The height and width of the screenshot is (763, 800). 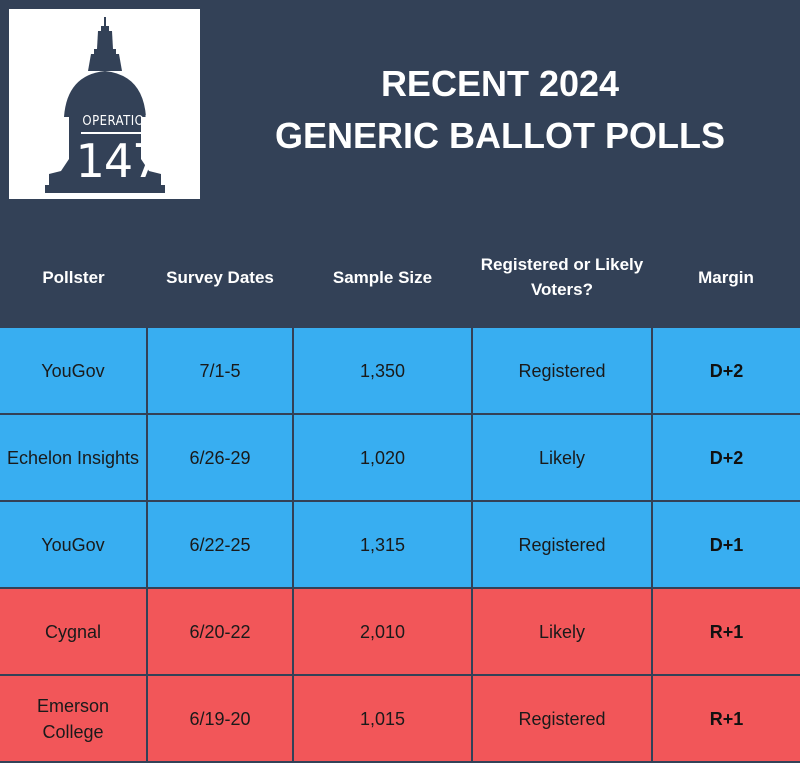 What do you see at coordinates (73, 277) in the screenshot?
I see `header-pollster: Pollster` at bounding box center [73, 277].